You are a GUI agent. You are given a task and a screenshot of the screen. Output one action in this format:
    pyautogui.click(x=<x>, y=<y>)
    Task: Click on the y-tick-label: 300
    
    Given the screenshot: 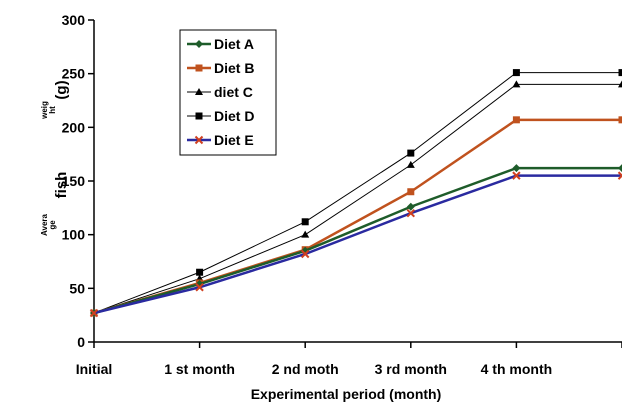 What is the action you would take?
    pyautogui.click(x=74, y=20)
    